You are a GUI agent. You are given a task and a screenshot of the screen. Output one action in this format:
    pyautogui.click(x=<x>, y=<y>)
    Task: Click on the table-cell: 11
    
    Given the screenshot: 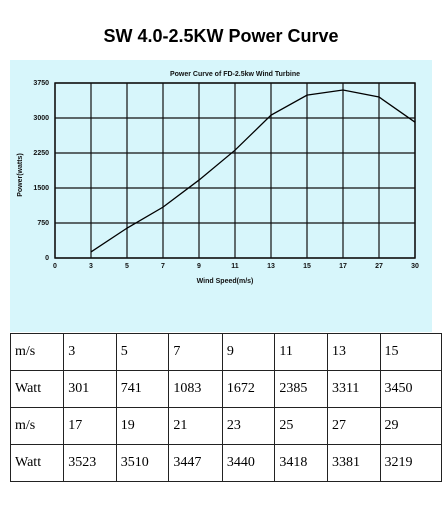 What is the action you would take?
    pyautogui.click(x=301, y=352)
    